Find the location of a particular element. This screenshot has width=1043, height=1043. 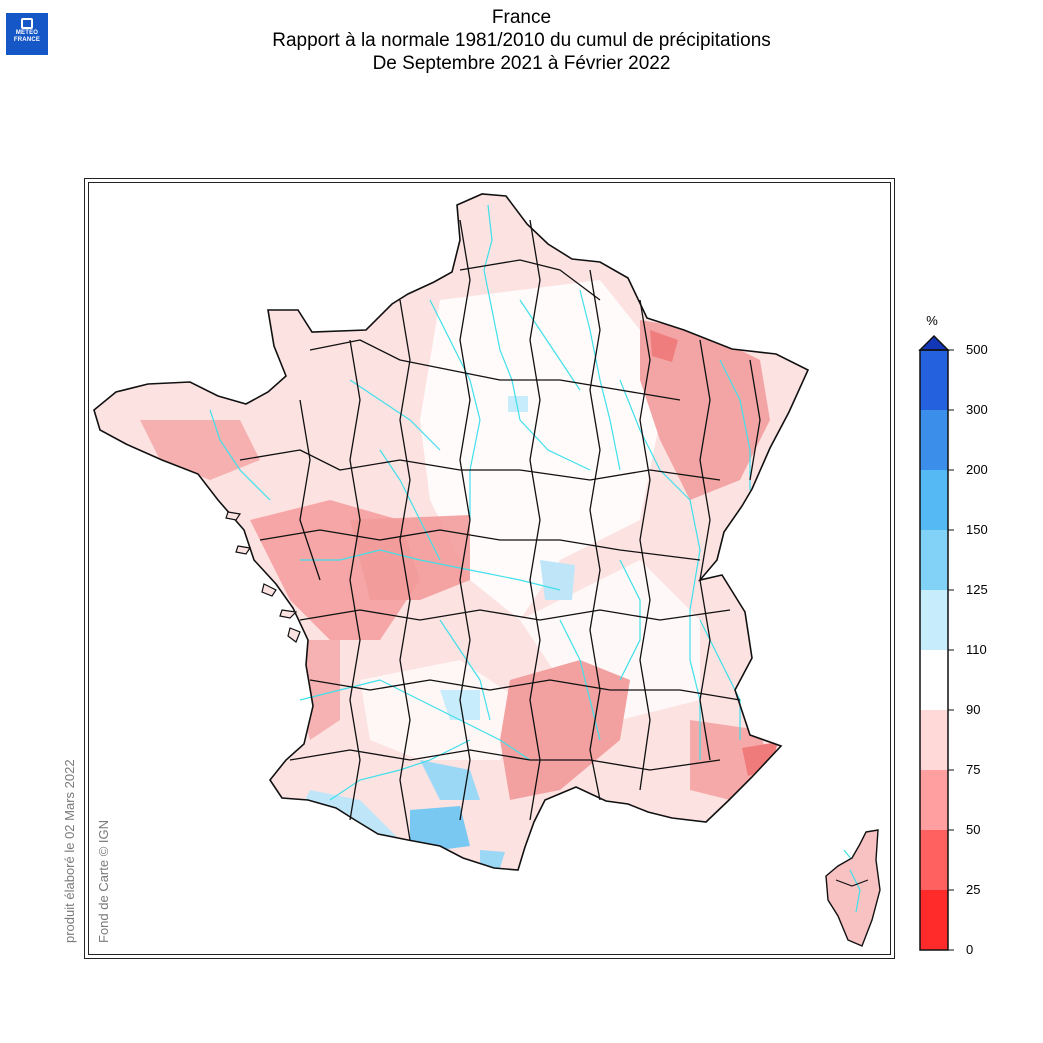

surplus-zone-paris is located at coordinates (518, 404).